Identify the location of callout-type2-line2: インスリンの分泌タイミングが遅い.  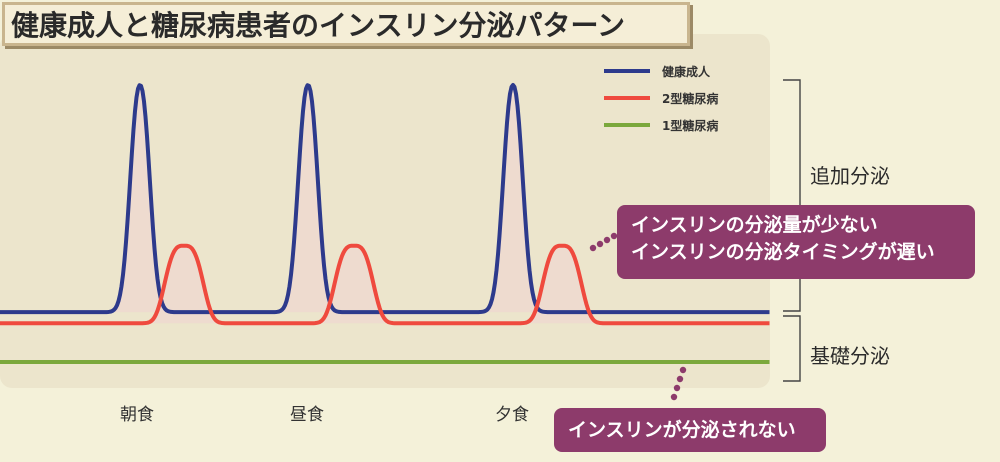
(783, 251).